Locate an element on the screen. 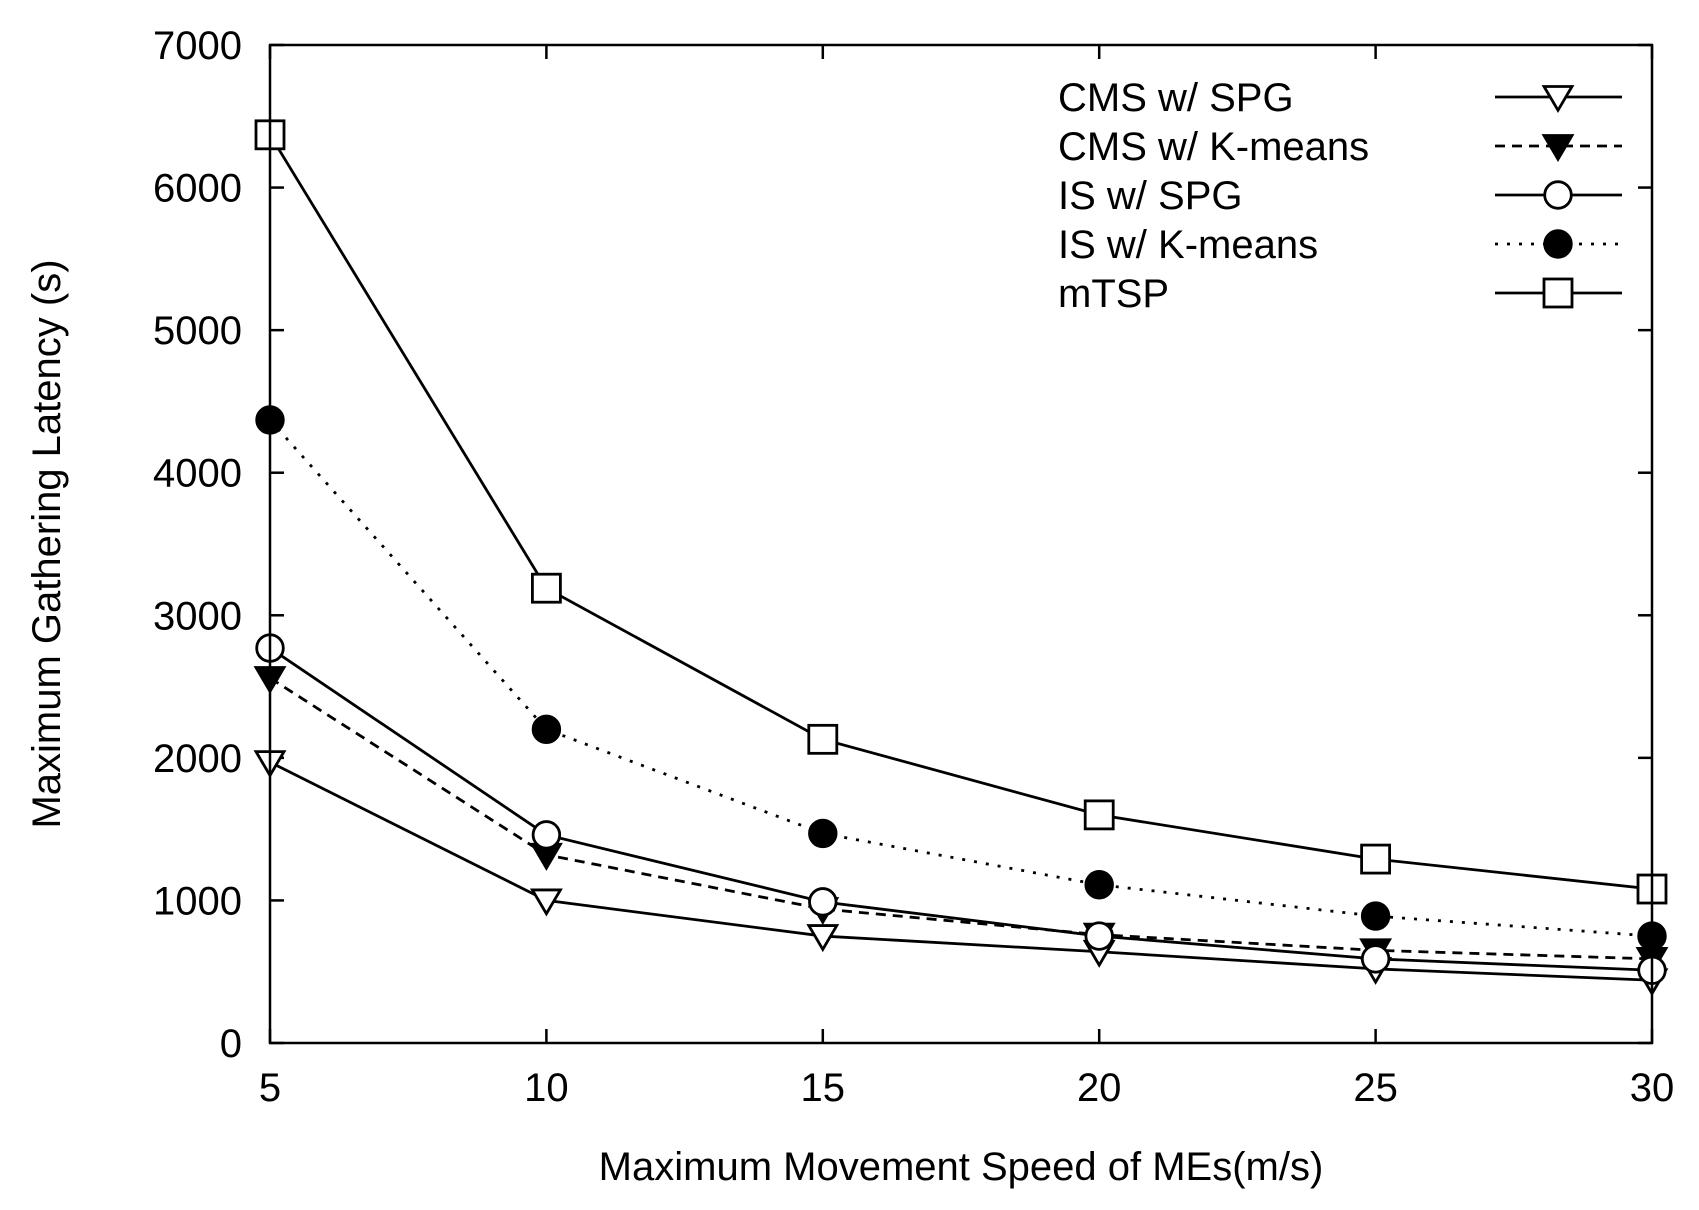  y-tick-label: 4000 is located at coordinates (197, 474).